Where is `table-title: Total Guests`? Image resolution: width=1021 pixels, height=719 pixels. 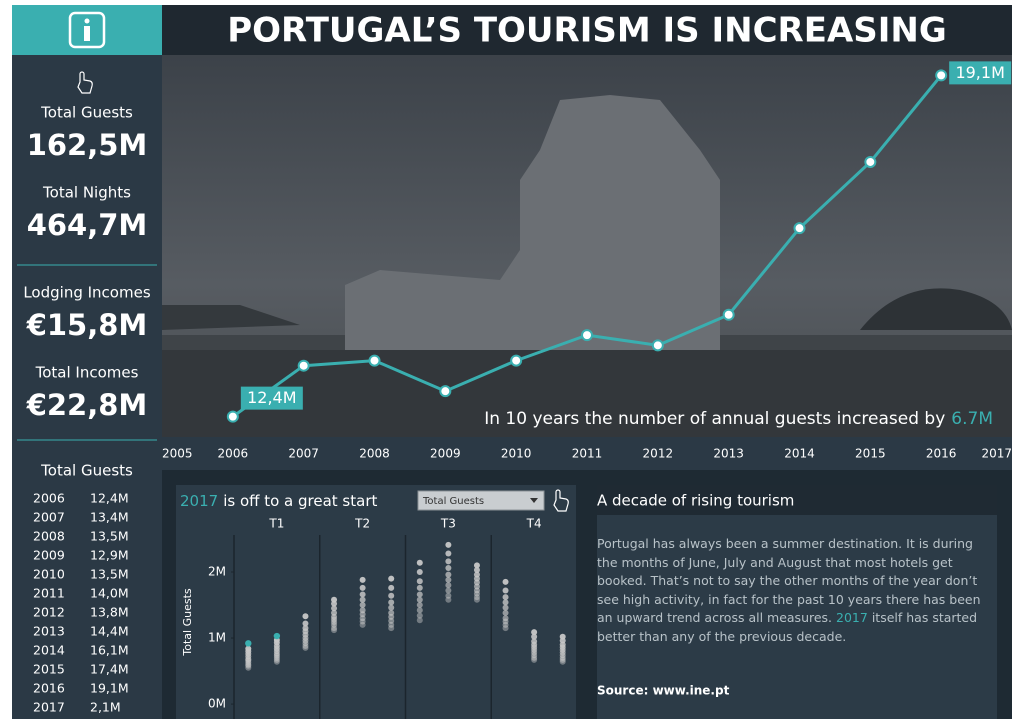 table-title: Total Guests is located at coordinates (86, 471).